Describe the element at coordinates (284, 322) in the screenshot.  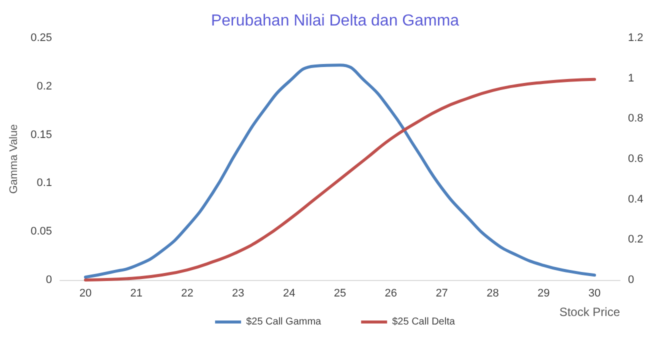
I see `legend-label: $25 Call Gamma` at that location.